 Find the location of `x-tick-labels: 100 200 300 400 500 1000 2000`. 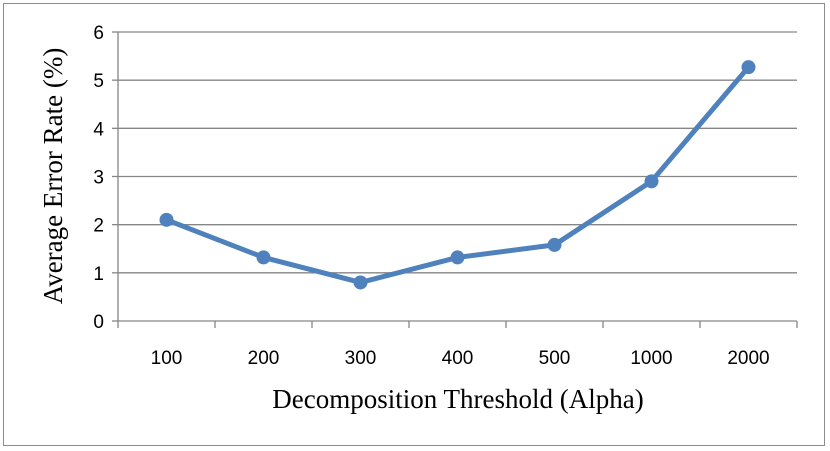

x-tick-labels: 100 200 300 400 500 1000 2000 is located at coordinates (460, 358).